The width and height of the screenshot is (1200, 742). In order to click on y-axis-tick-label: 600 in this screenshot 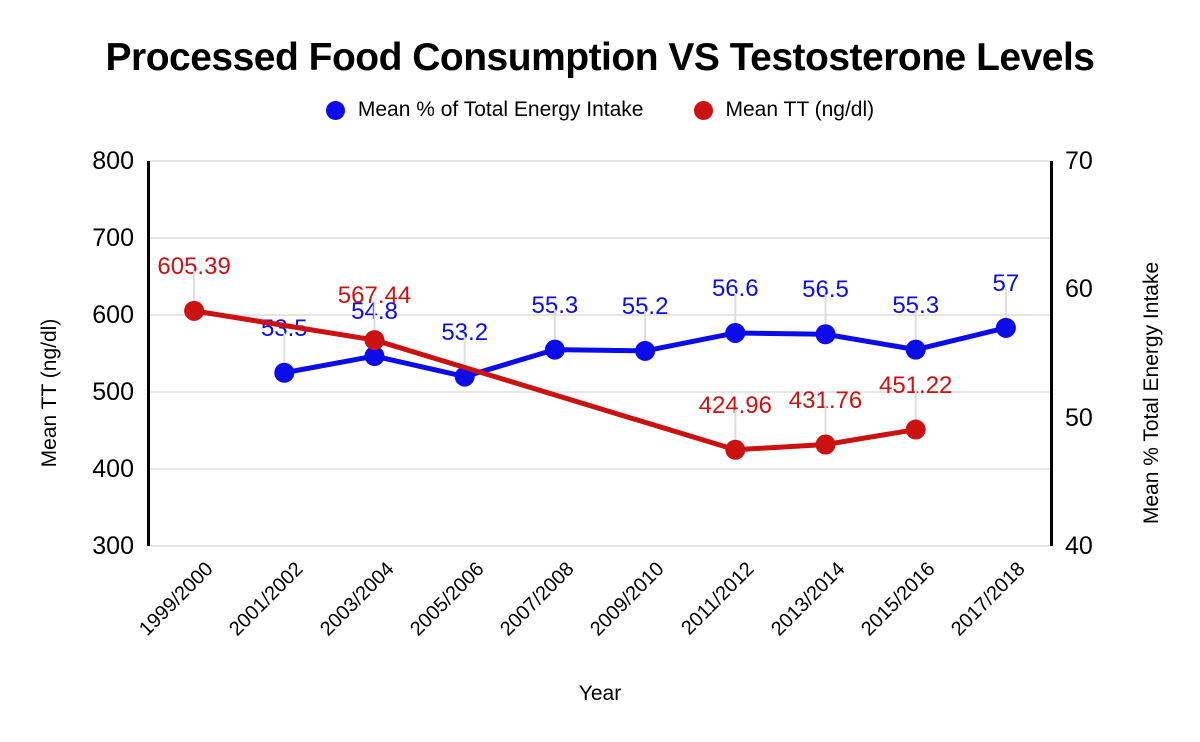, I will do `click(113, 315)`.